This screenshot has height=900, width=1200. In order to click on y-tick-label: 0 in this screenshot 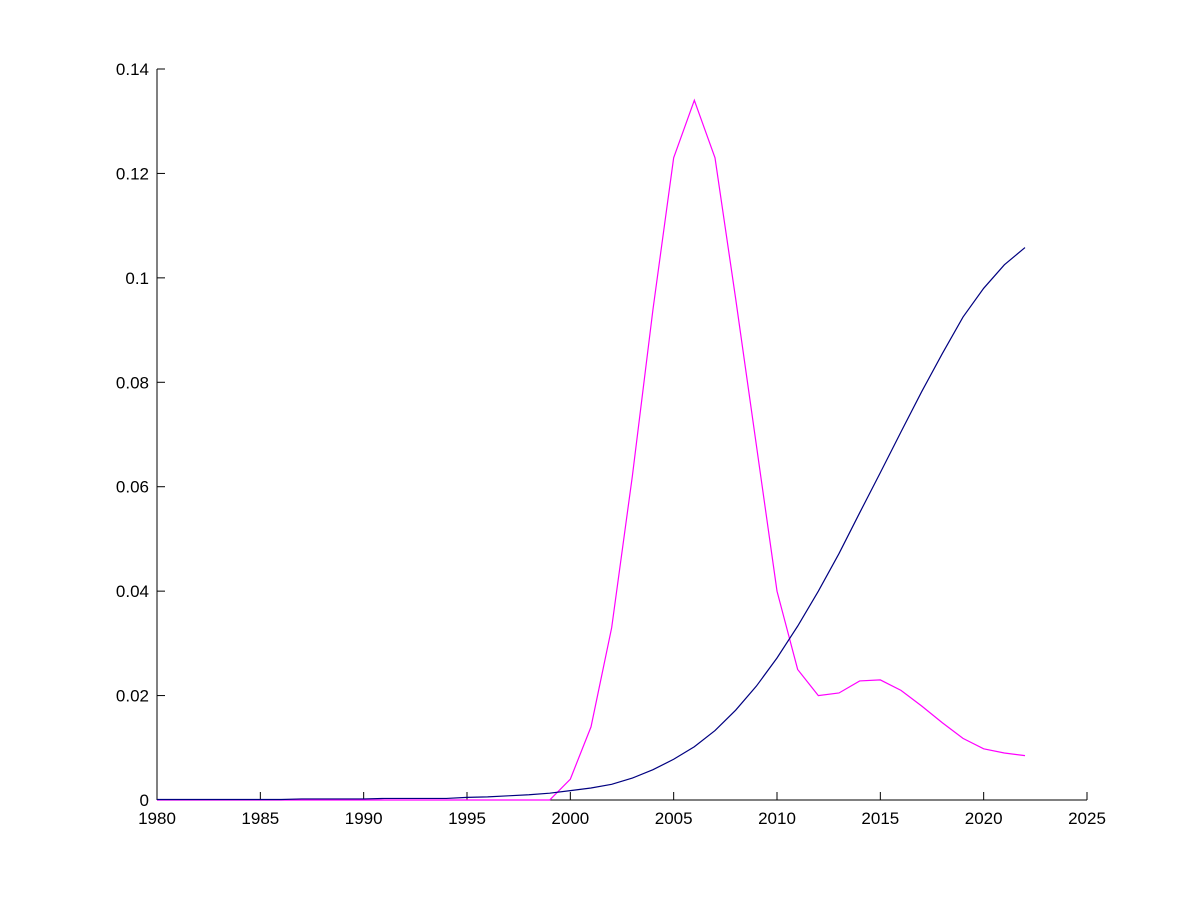, I will do `click(144, 800)`.